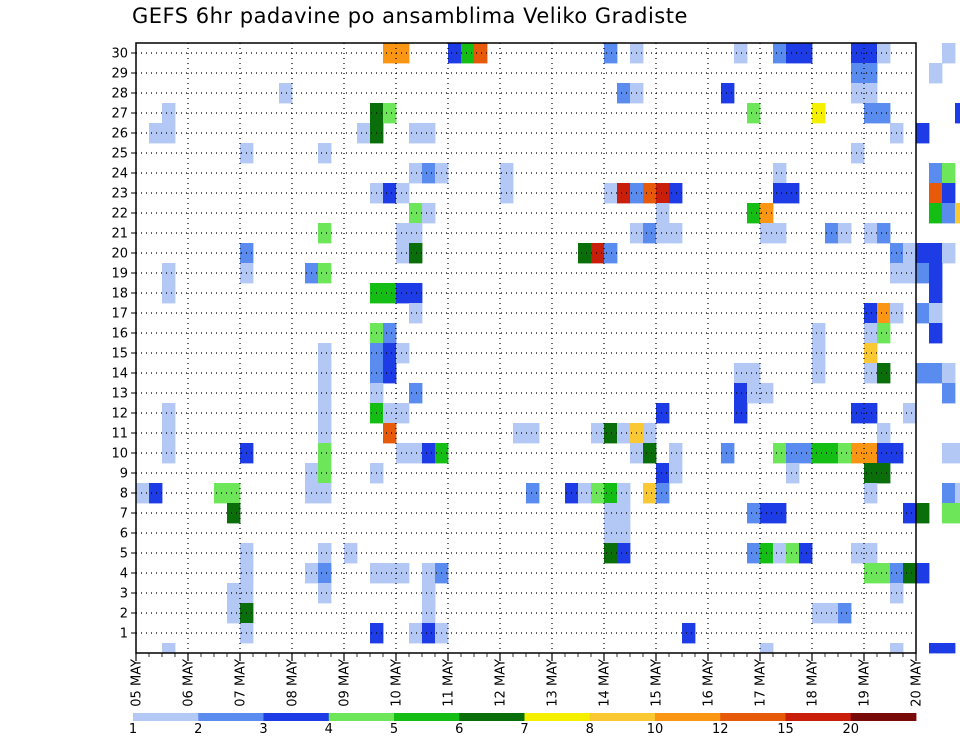 This screenshot has width=960, height=742. I want to click on colorbar-label: 6, so click(459, 729).